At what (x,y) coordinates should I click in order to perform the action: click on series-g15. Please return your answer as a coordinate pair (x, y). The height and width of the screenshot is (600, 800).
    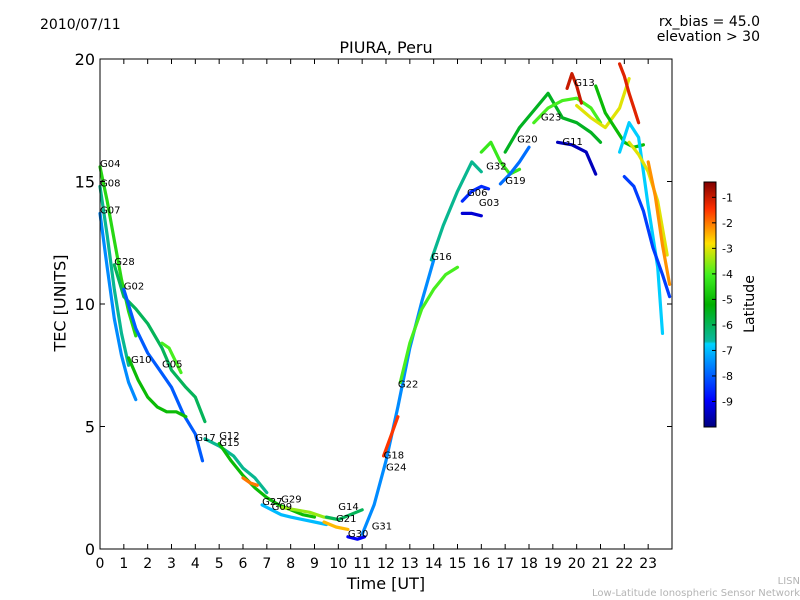
    Looking at the image, I should click on (250, 481).